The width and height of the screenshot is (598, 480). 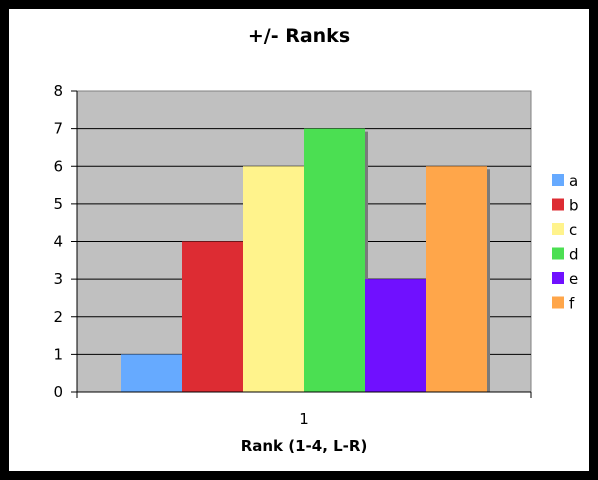 What do you see at coordinates (58, 317) in the screenshot?
I see `y-tick-label: 2` at bounding box center [58, 317].